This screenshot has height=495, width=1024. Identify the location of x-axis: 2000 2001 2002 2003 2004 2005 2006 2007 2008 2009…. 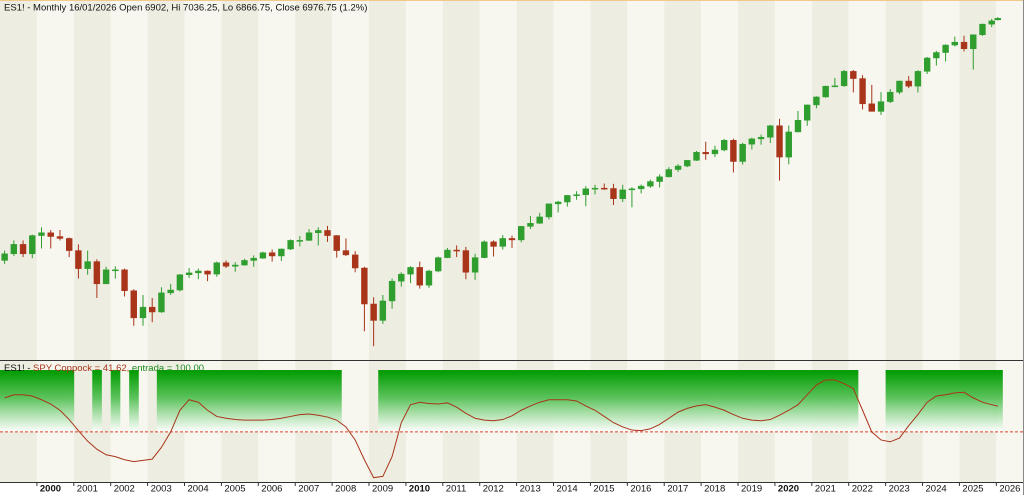
(528, 488).